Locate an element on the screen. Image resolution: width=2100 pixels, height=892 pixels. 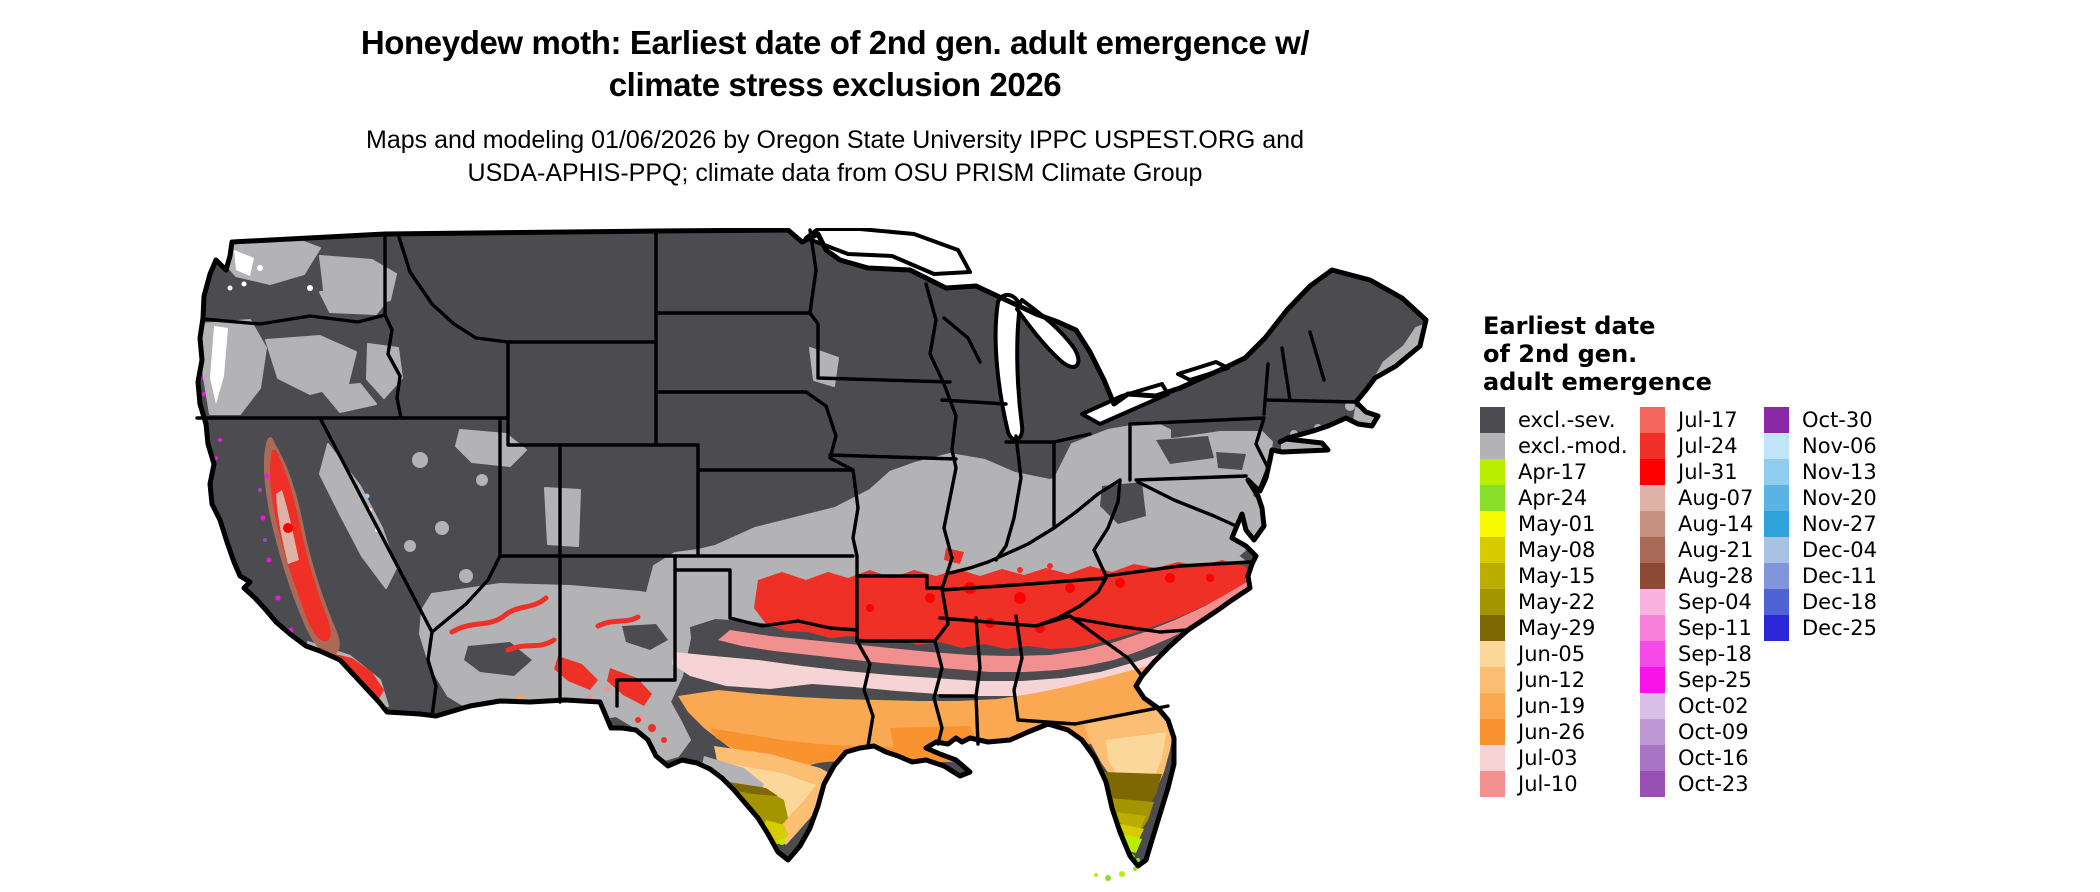
legend-label: Oct-09 is located at coordinates (1713, 732).